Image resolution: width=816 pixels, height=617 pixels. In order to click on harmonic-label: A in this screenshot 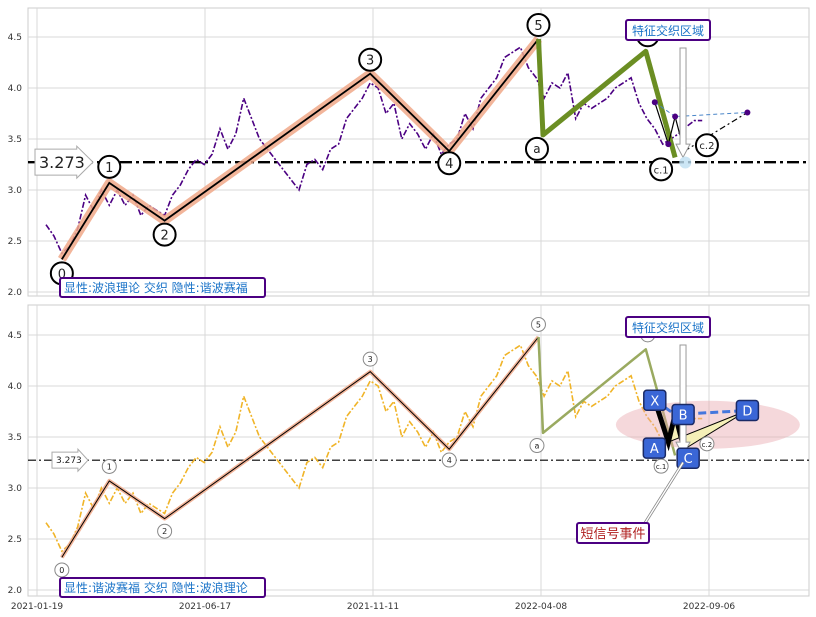, I will do `click(654, 449)`.